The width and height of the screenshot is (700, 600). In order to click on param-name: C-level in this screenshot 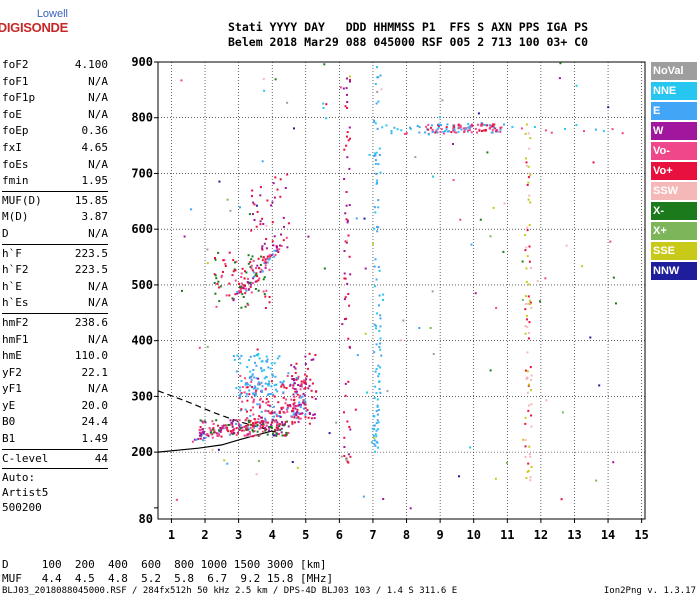, I will do `click(25, 458)`.